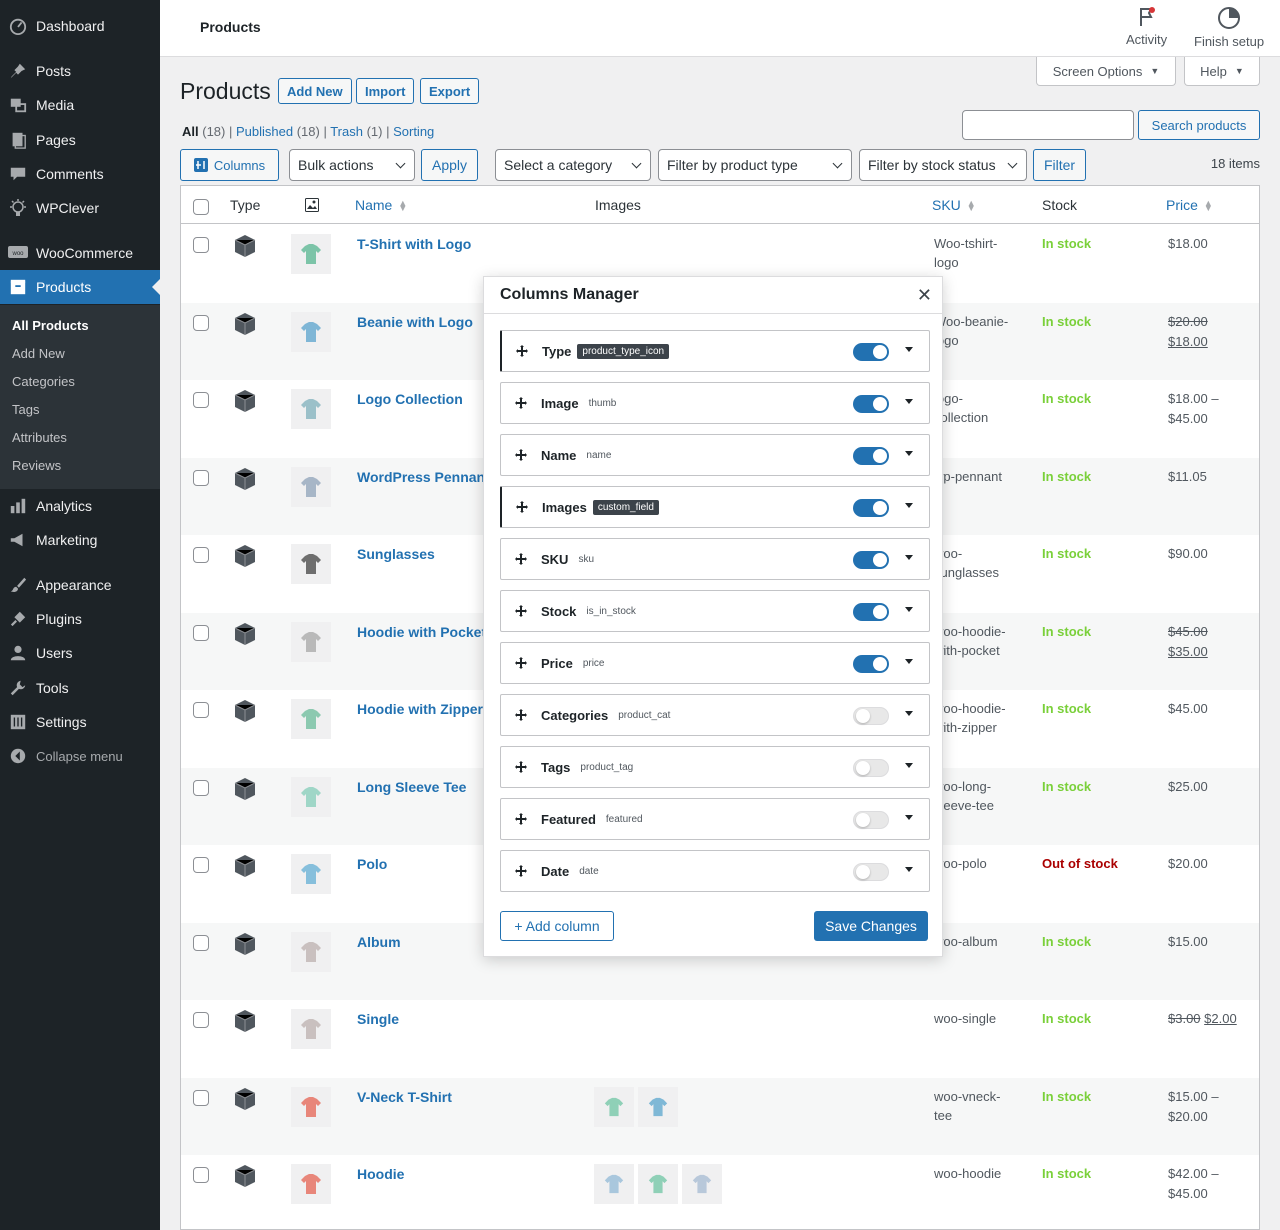 The image size is (1280, 1230). What do you see at coordinates (420, 709) in the screenshot?
I see `product-name-link: Hoodie with Zipper` at bounding box center [420, 709].